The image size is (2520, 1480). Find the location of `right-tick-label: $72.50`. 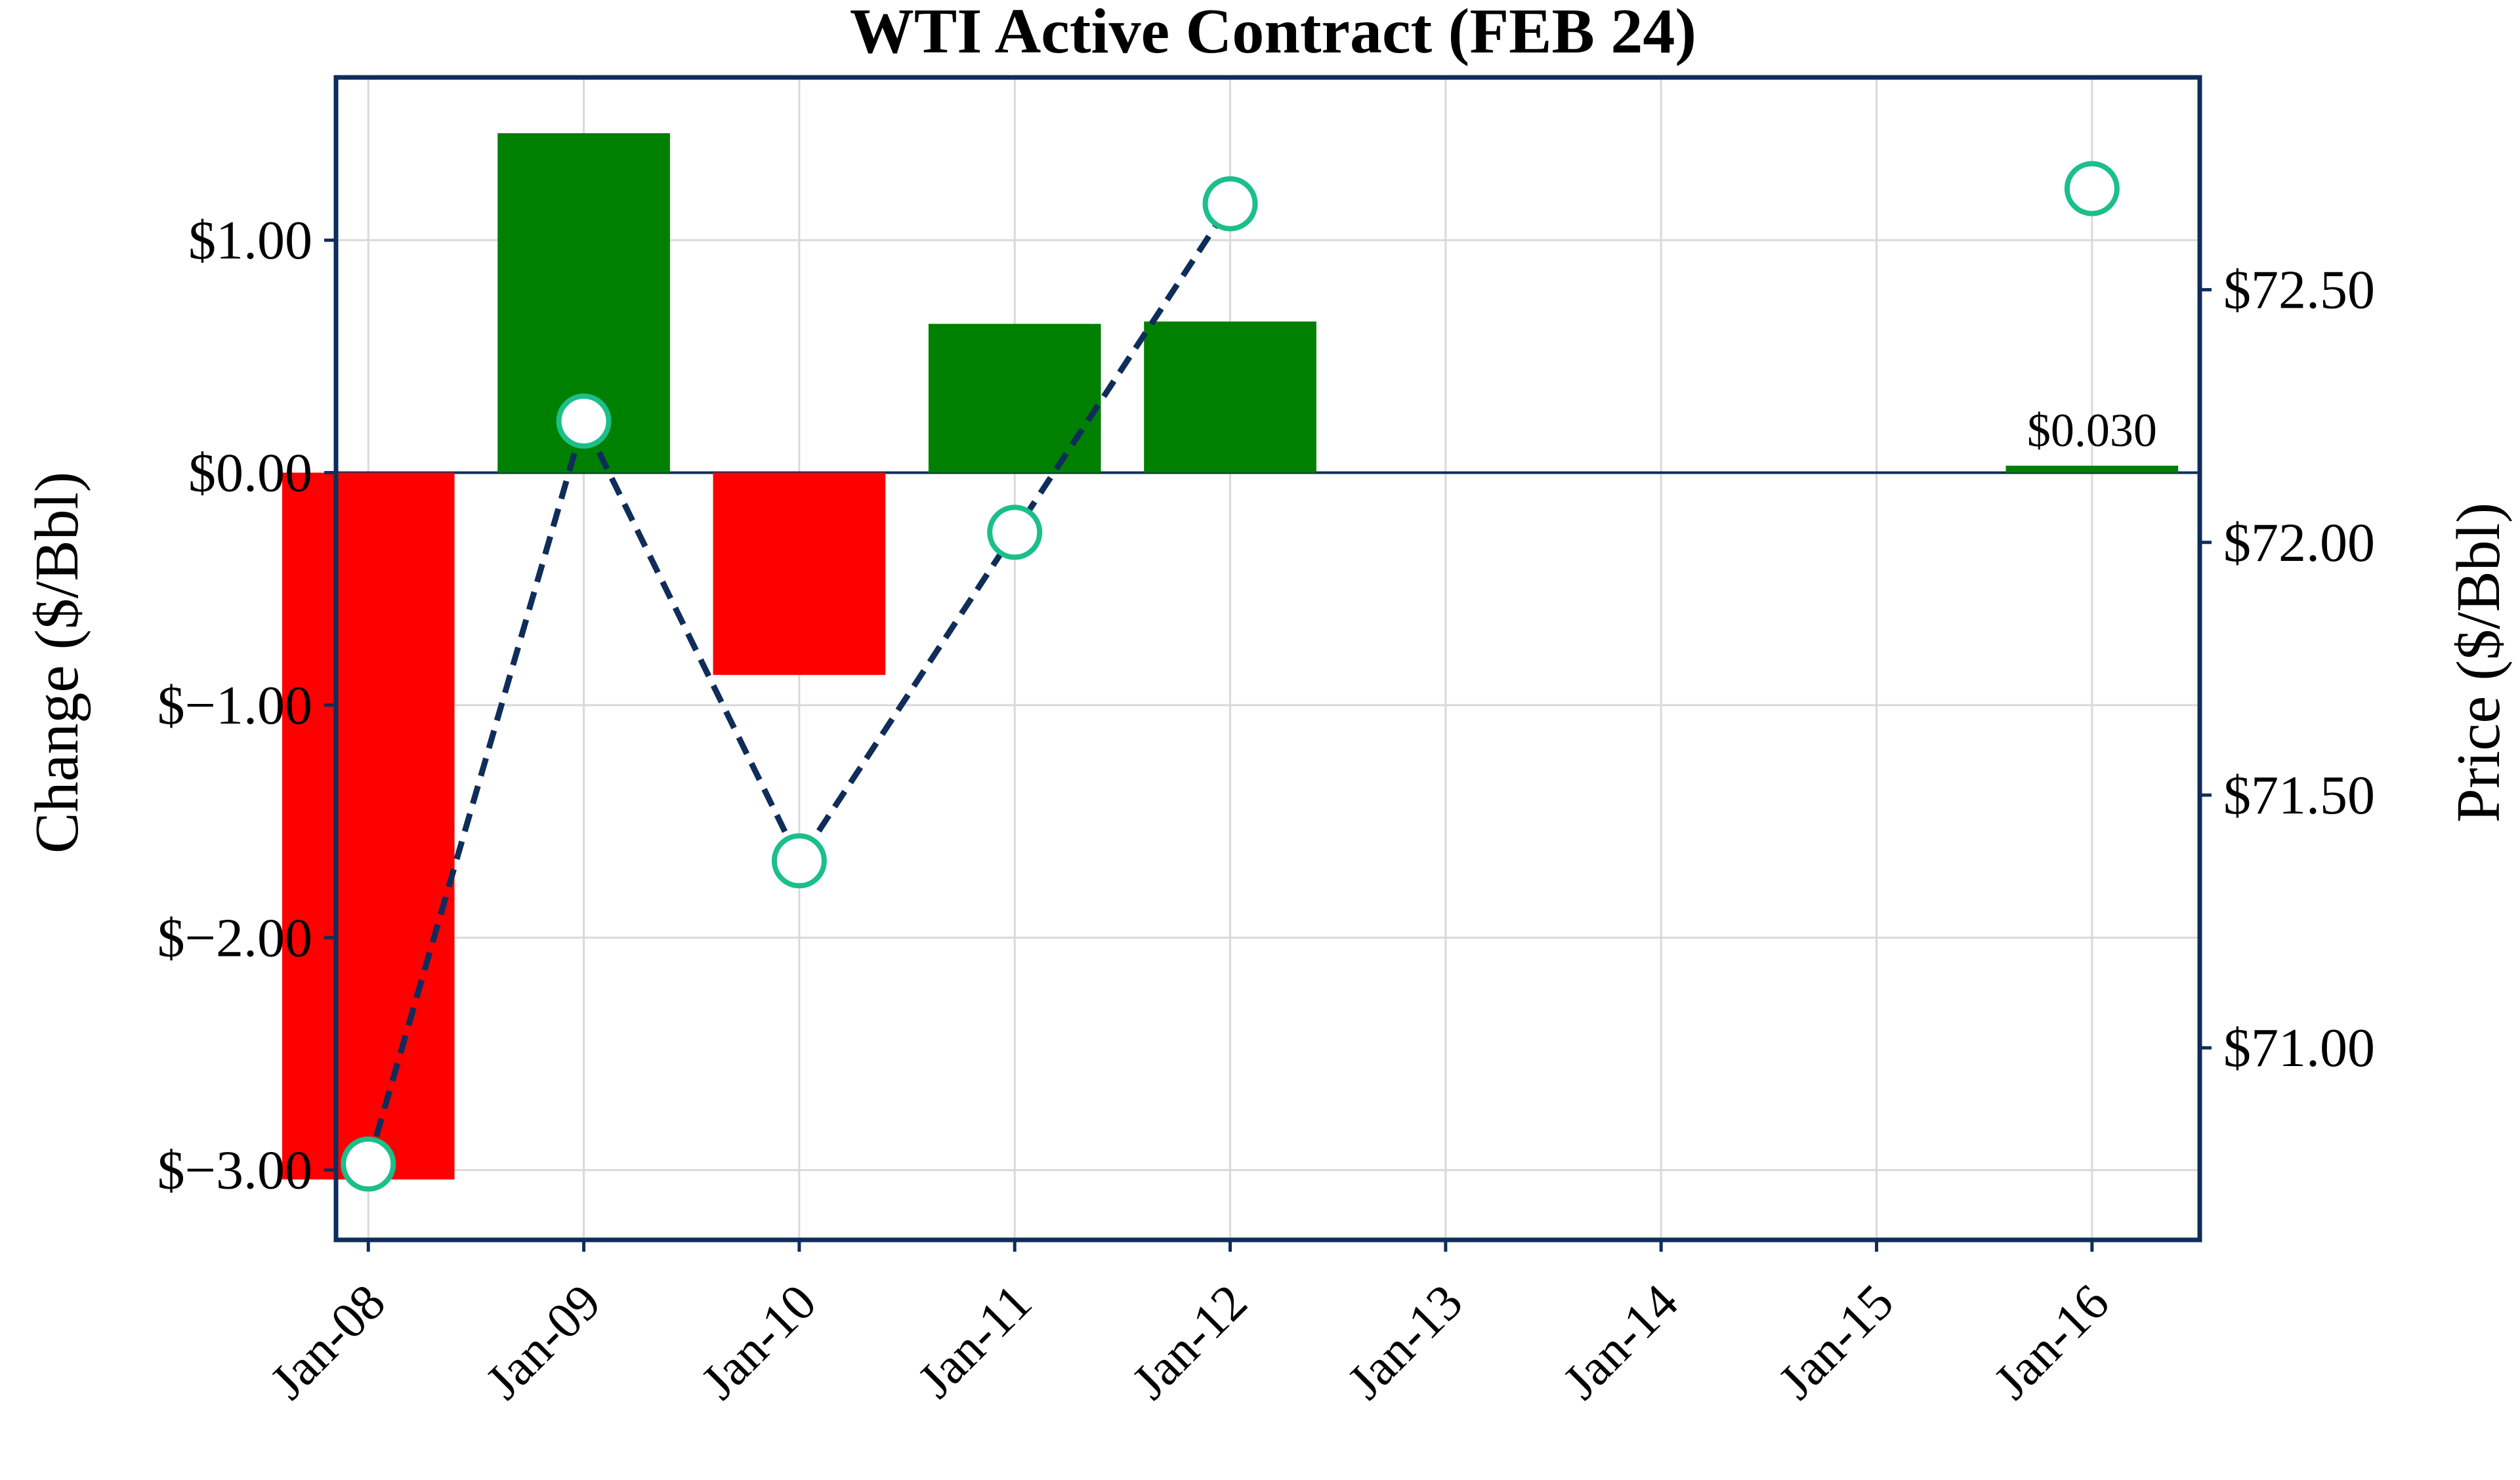

right-tick-label: $72.50 is located at coordinates (2299, 290).